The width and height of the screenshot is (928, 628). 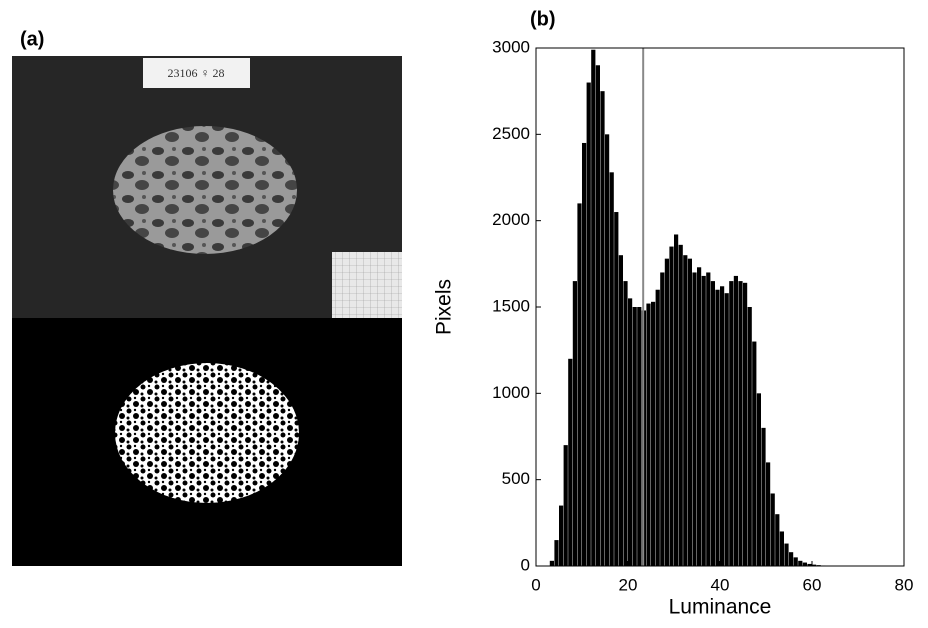 I want to click on x-tick-label: 40, so click(x=720, y=584).